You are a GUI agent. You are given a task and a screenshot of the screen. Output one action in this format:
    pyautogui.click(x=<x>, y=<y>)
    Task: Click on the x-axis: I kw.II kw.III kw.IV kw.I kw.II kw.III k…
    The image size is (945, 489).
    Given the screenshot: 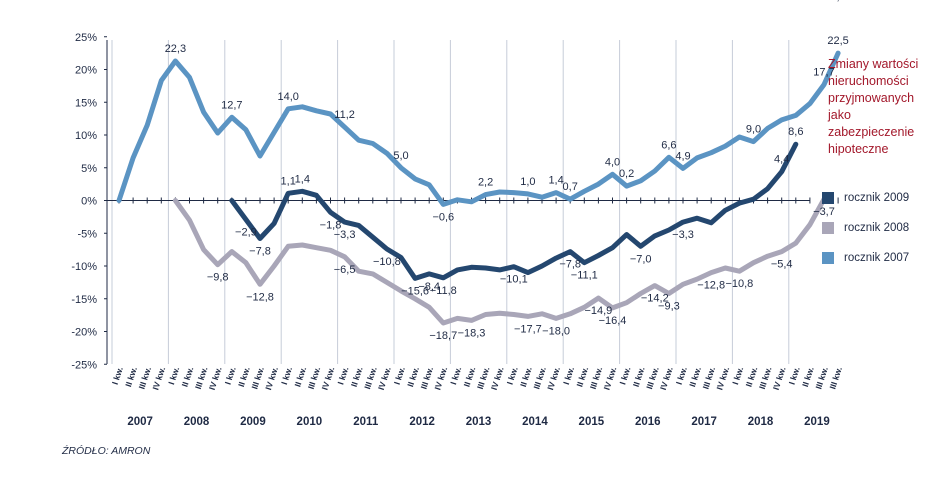 What is the action you would take?
    pyautogui.click(x=477, y=397)
    